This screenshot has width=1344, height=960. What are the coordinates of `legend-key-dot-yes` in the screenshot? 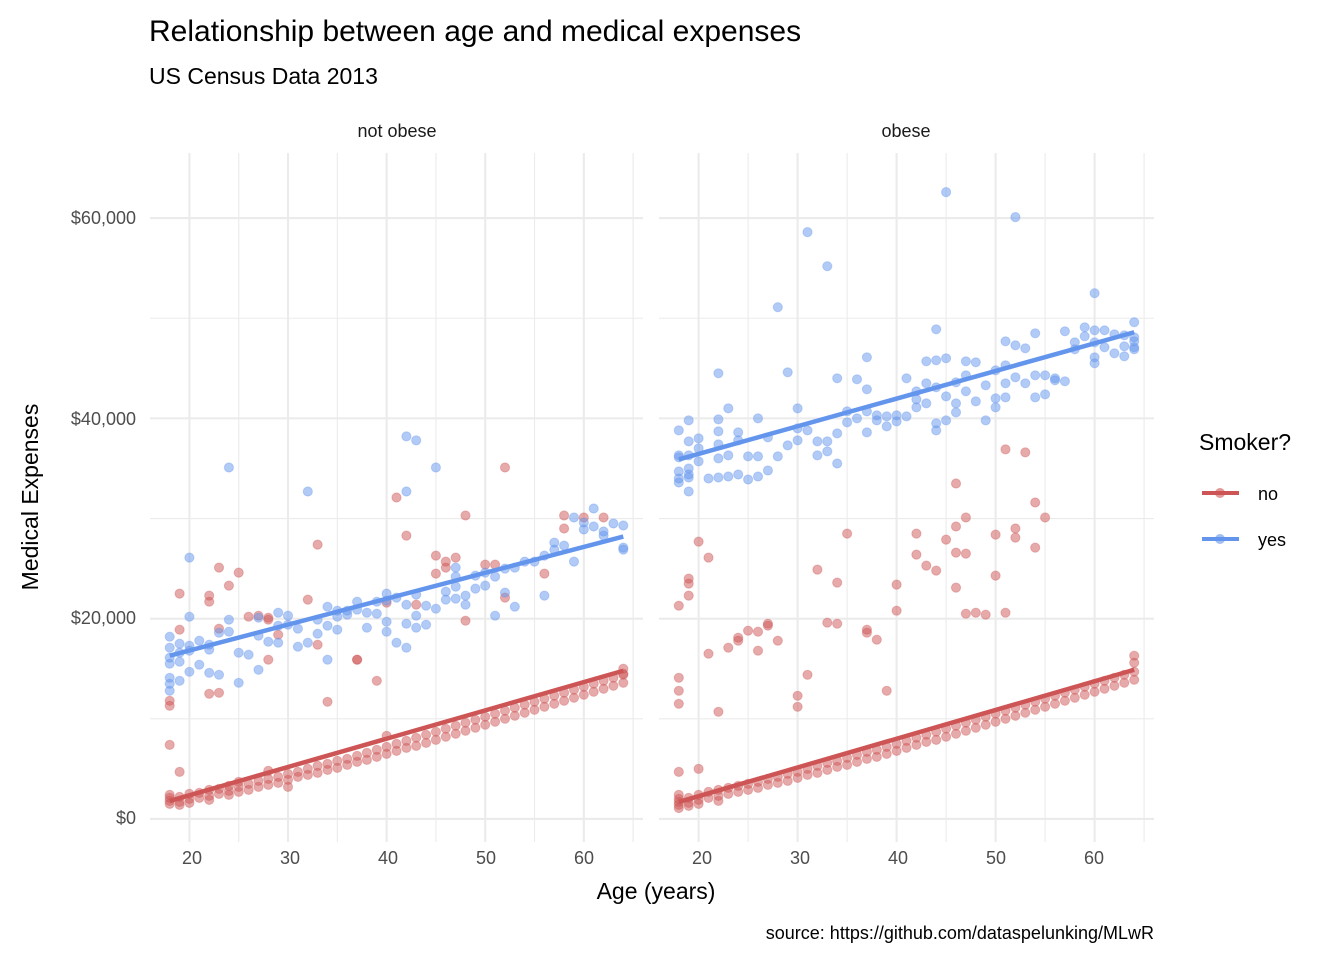 It's located at (1220, 539).